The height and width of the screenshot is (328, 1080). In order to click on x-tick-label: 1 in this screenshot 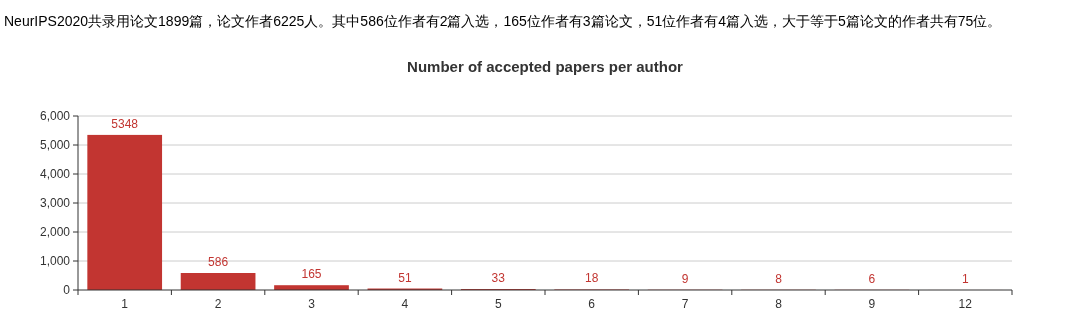, I will do `click(125, 304)`.